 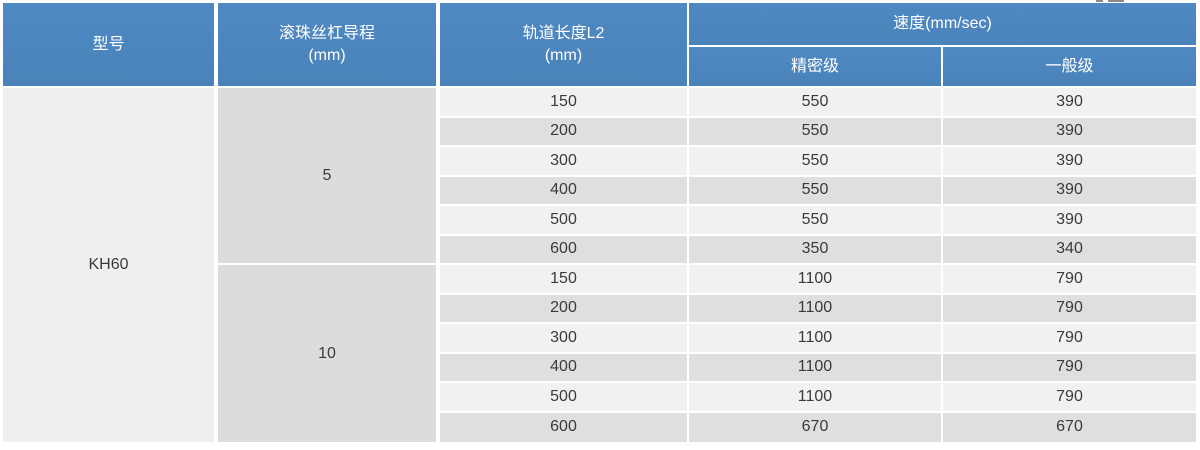 I want to click on table-row: 200 550 390, so click(x=600, y=132).